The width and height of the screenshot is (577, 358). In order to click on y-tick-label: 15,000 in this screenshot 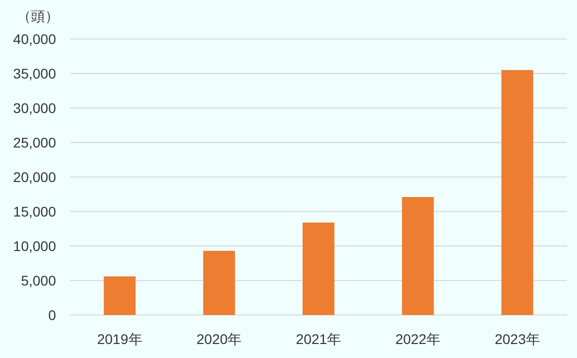, I will do `click(34, 212)`.